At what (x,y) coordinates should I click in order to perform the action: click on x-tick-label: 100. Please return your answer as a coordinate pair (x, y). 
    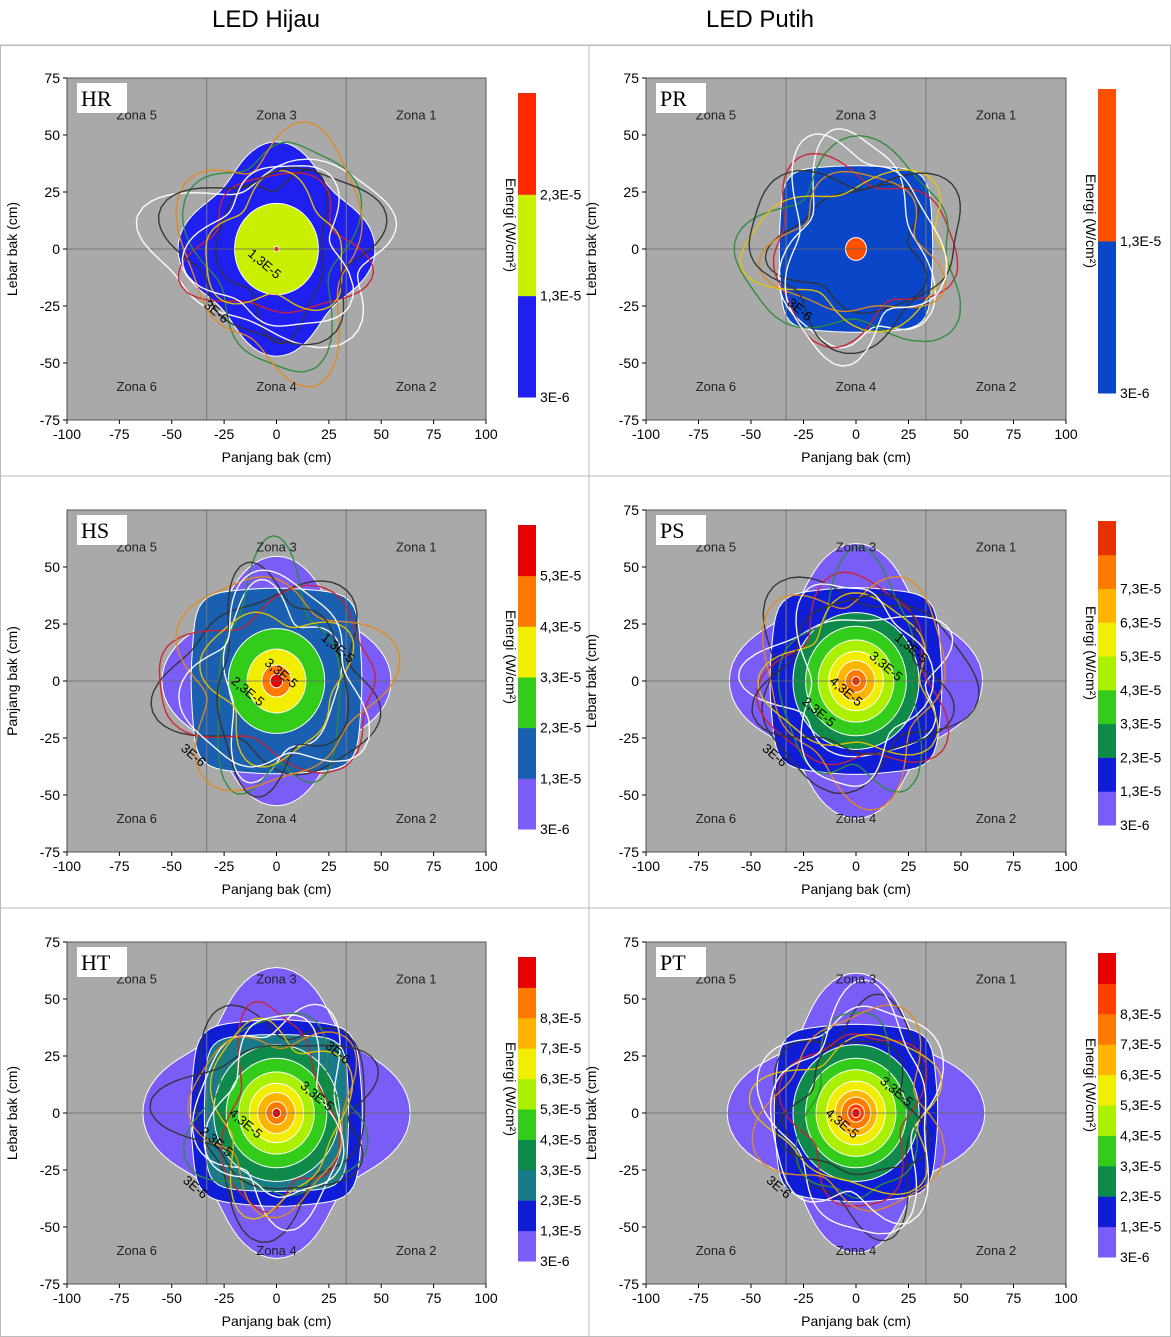
    Looking at the image, I should click on (486, 1298).